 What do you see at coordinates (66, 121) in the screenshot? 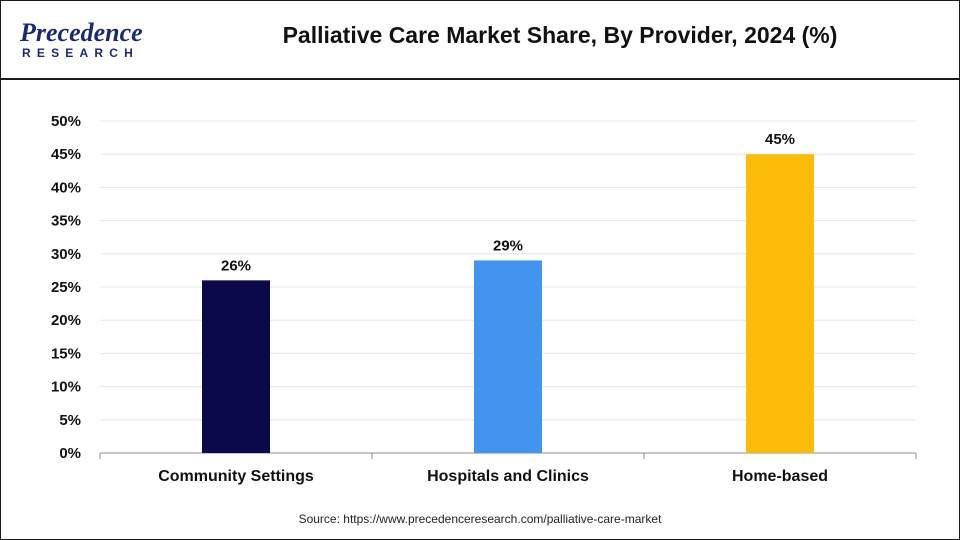
I see `y-tick-label: 50%` at bounding box center [66, 121].